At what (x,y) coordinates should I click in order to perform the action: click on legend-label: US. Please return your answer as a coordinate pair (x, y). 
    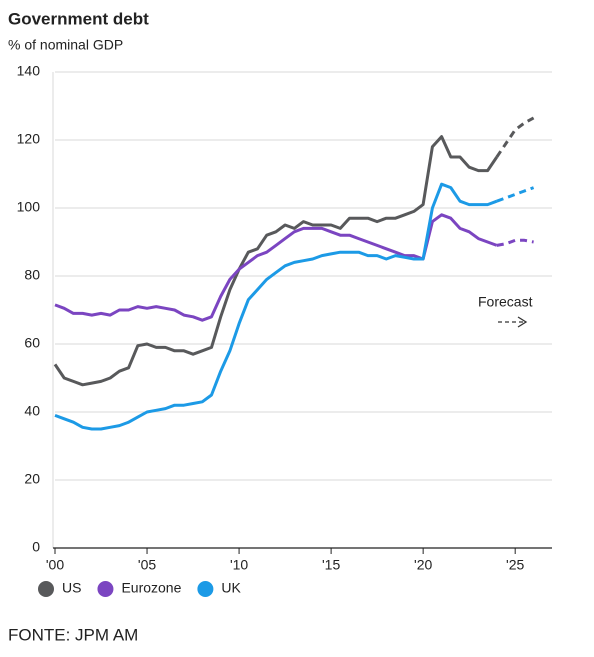
    Looking at the image, I should click on (71, 588).